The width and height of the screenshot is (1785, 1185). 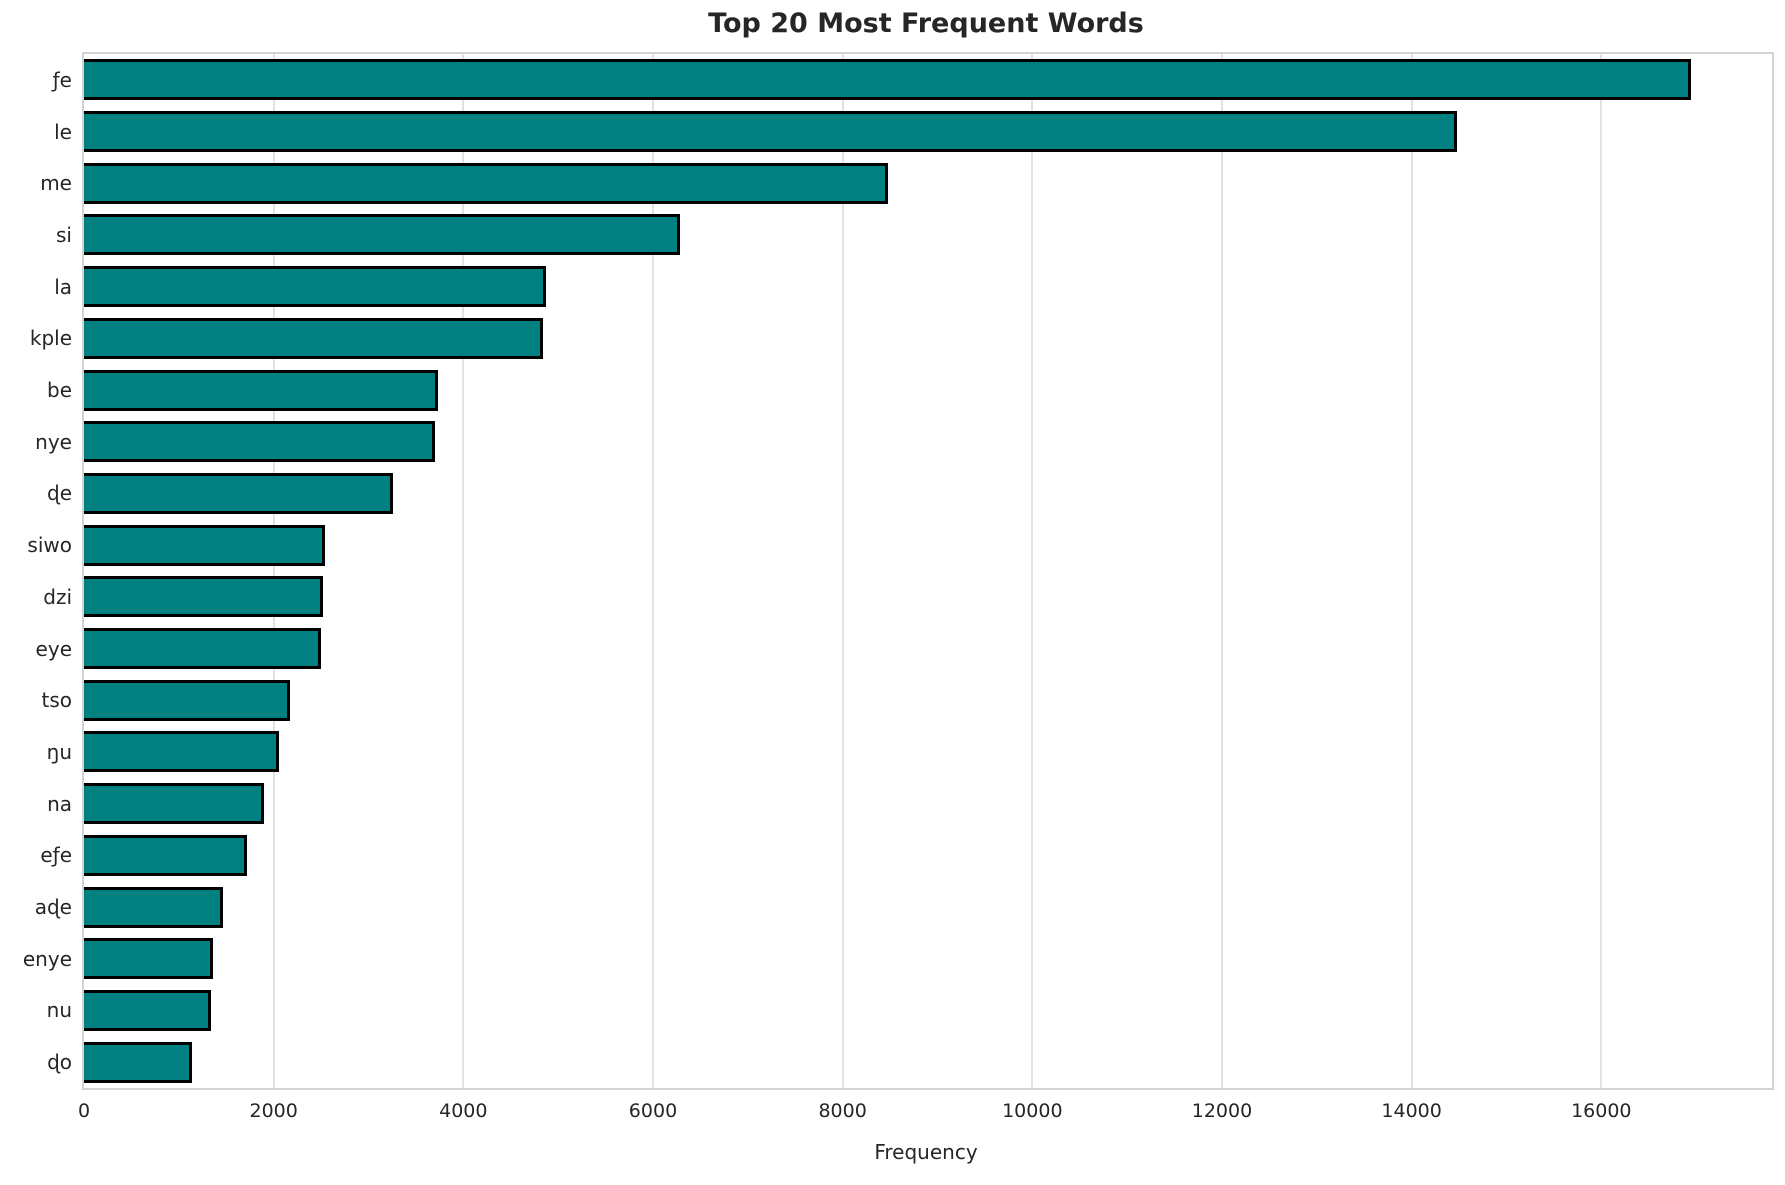 What do you see at coordinates (50, 338) in the screenshot?
I see `y-tick-label-kple: kple` at bounding box center [50, 338].